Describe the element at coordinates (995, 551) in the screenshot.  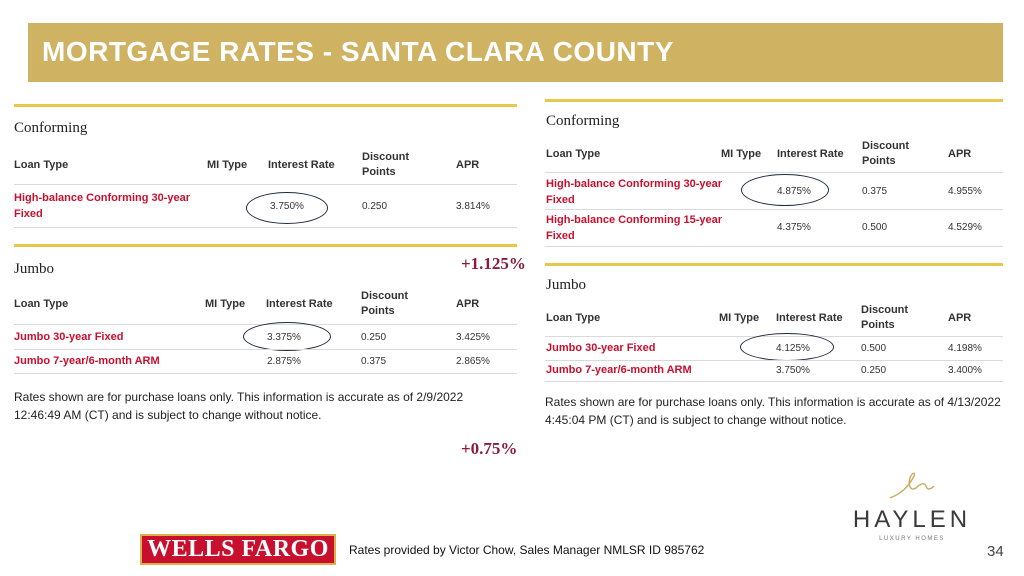
I see `page-number: 34` at that location.